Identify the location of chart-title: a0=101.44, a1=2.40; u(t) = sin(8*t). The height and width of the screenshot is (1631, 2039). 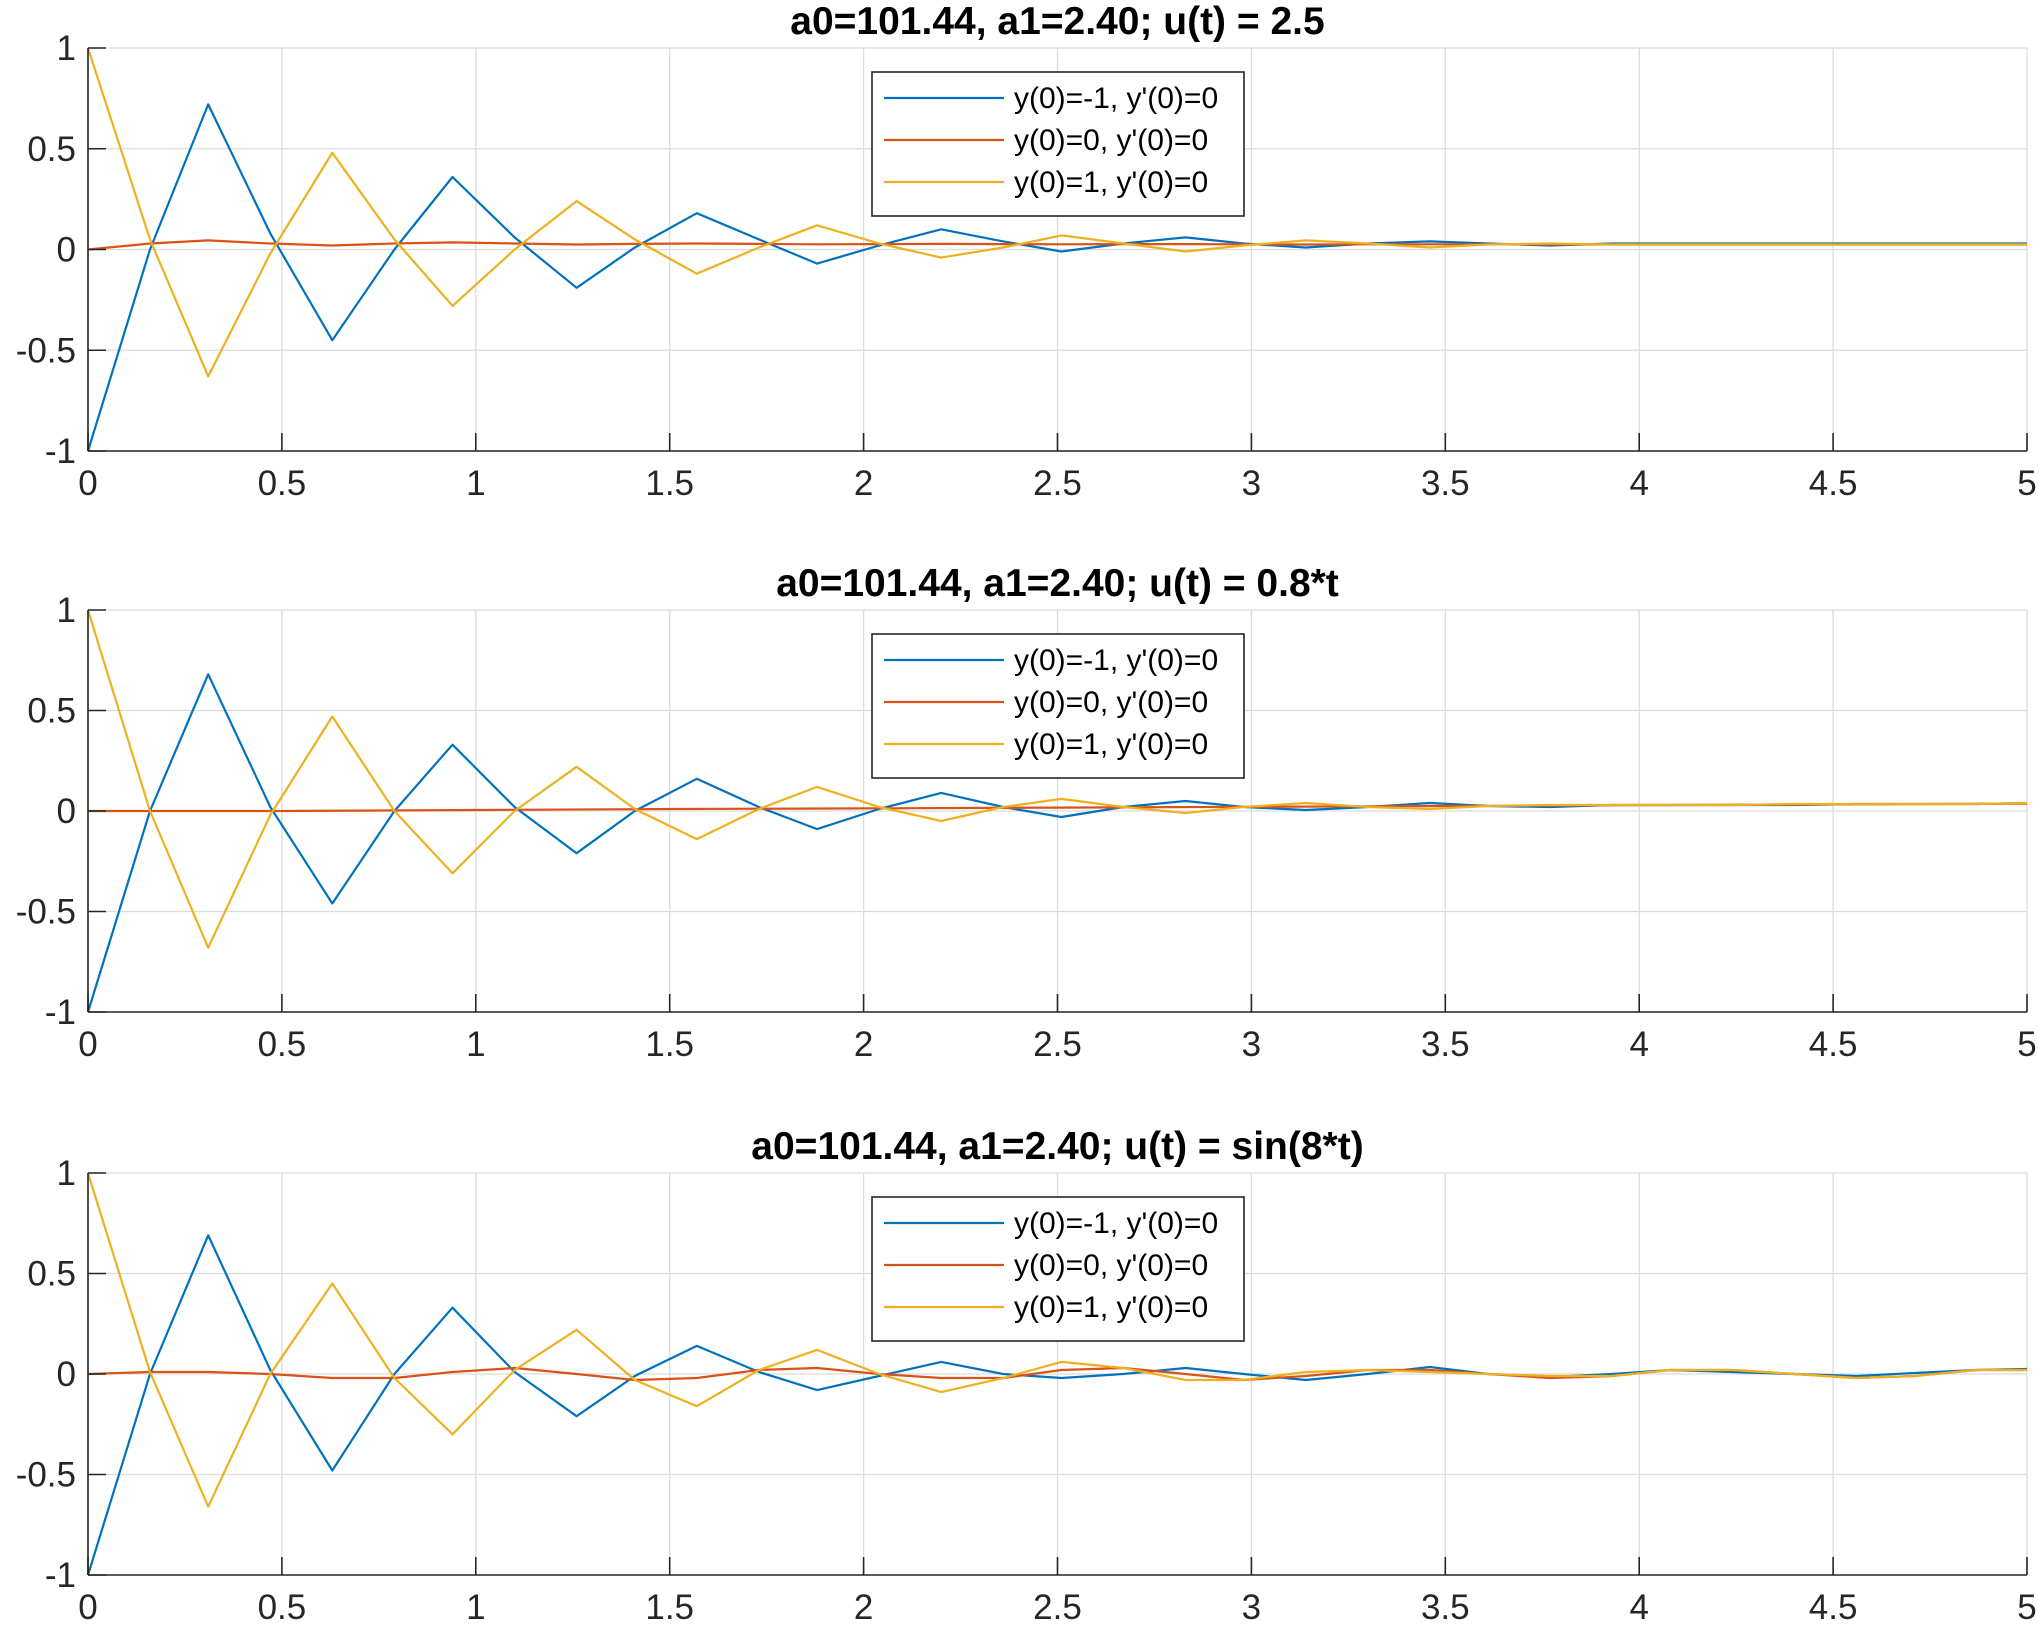
(1057, 1146).